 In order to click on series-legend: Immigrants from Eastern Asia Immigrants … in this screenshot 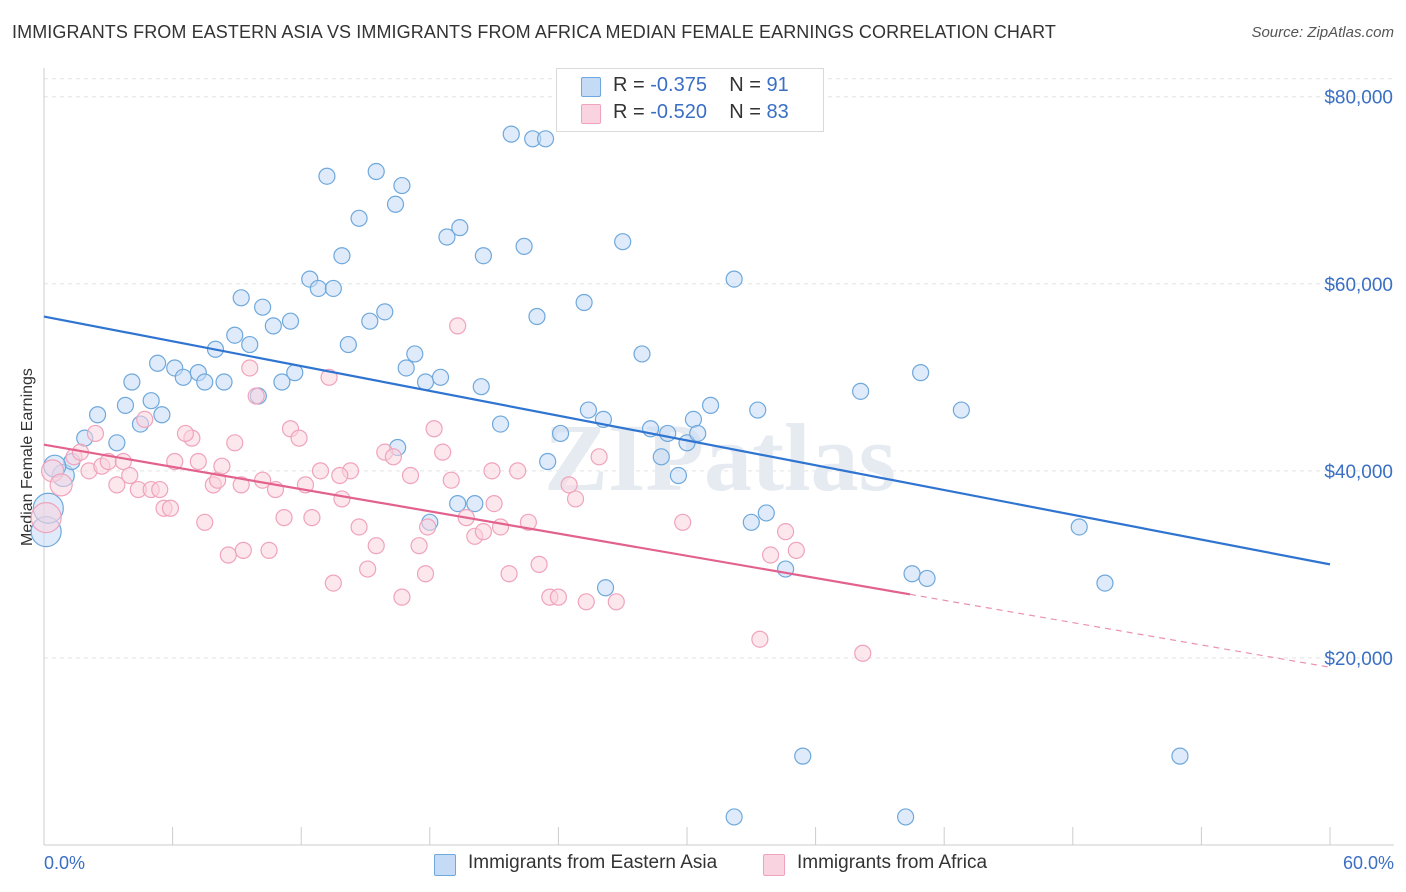, I will do `click(703, 865)`.